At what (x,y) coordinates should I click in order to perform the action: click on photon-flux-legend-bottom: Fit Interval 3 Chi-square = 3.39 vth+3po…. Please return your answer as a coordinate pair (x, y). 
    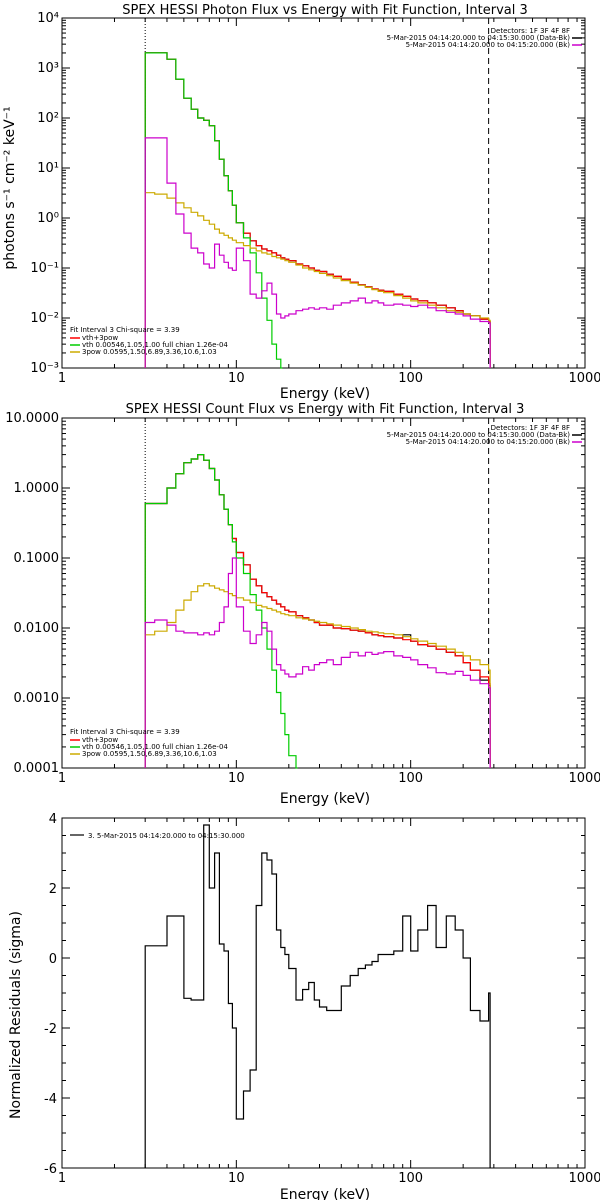
    Looking at the image, I should click on (149, 341).